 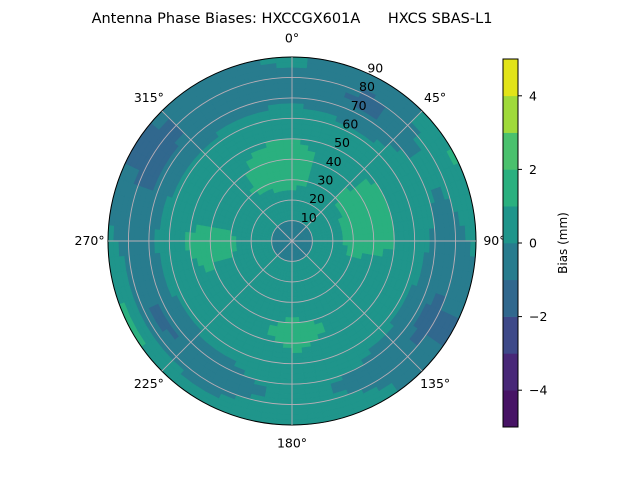 What do you see at coordinates (494, 240) in the screenshot?
I see `angular-tick-label: 90°` at bounding box center [494, 240].